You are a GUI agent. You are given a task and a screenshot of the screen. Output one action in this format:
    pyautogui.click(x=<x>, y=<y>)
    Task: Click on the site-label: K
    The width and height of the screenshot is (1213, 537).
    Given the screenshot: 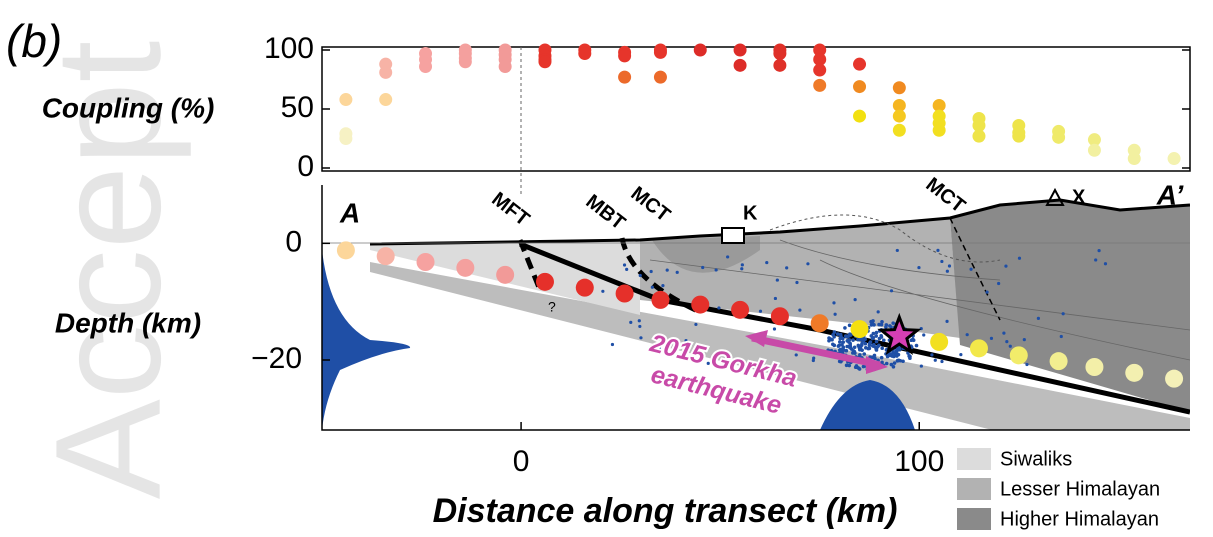 What is the action you would take?
    pyautogui.click(x=750, y=213)
    